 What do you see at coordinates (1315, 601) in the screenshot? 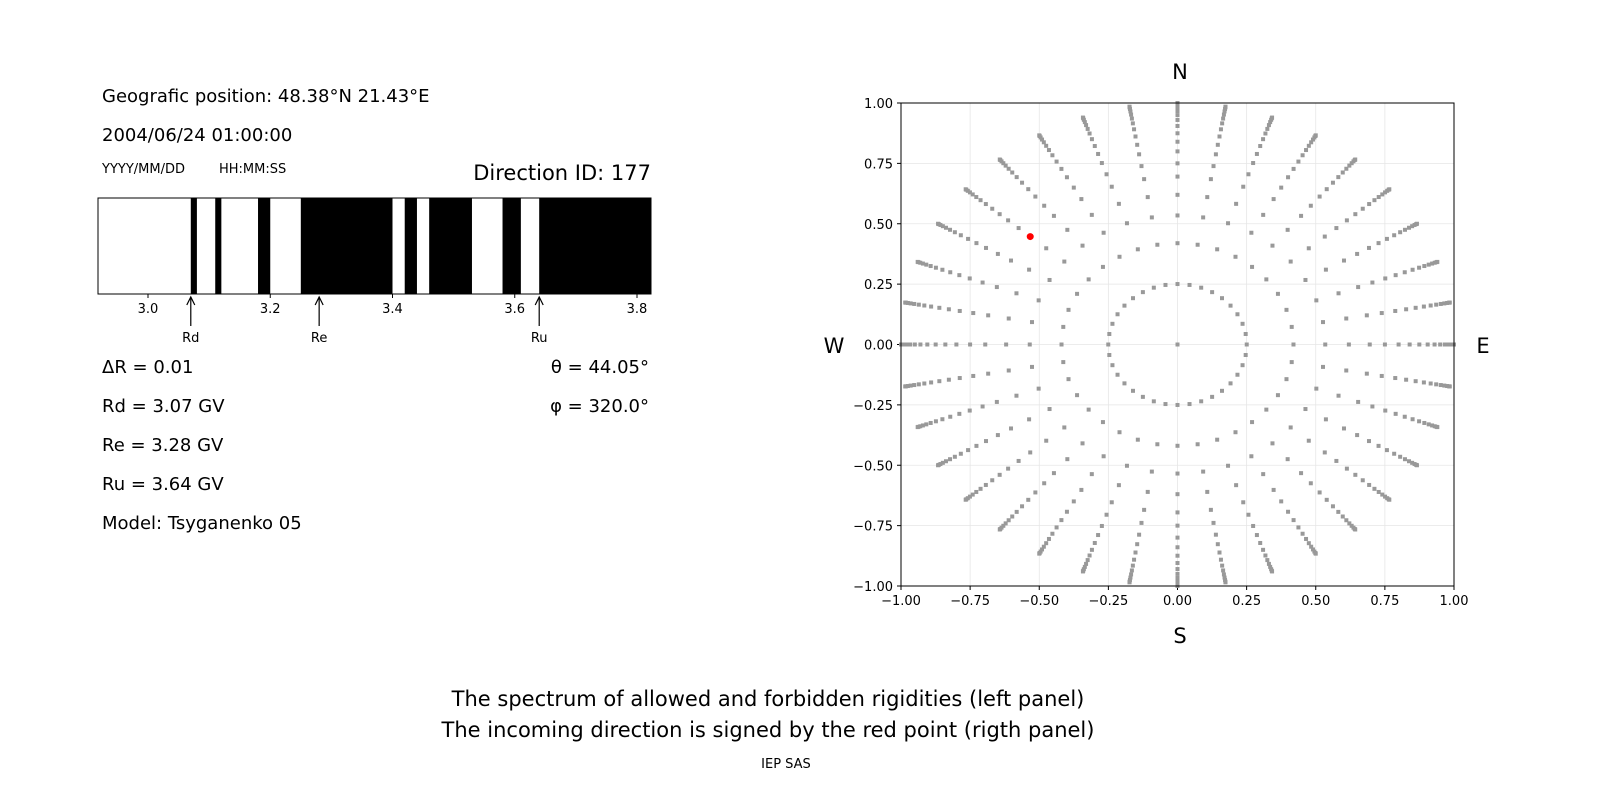
I see `x-tick-label: 0.50` at bounding box center [1315, 601].